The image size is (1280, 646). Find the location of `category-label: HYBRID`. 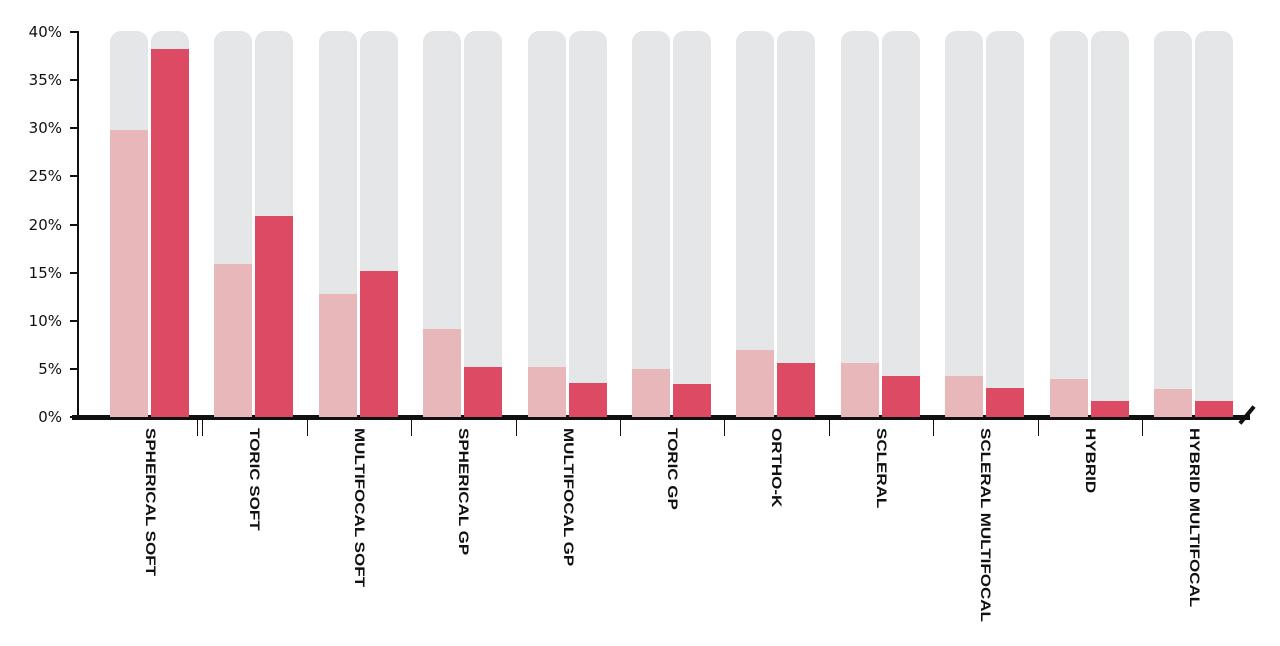

category-label: HYBRID is located at coordinates (1090, 461).